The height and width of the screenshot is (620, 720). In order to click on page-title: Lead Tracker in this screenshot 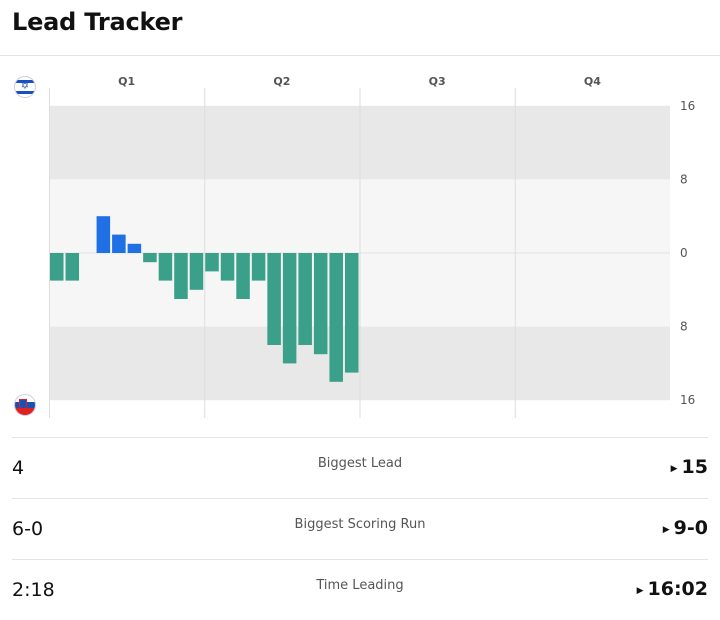, I will do `click(97, 22)`.